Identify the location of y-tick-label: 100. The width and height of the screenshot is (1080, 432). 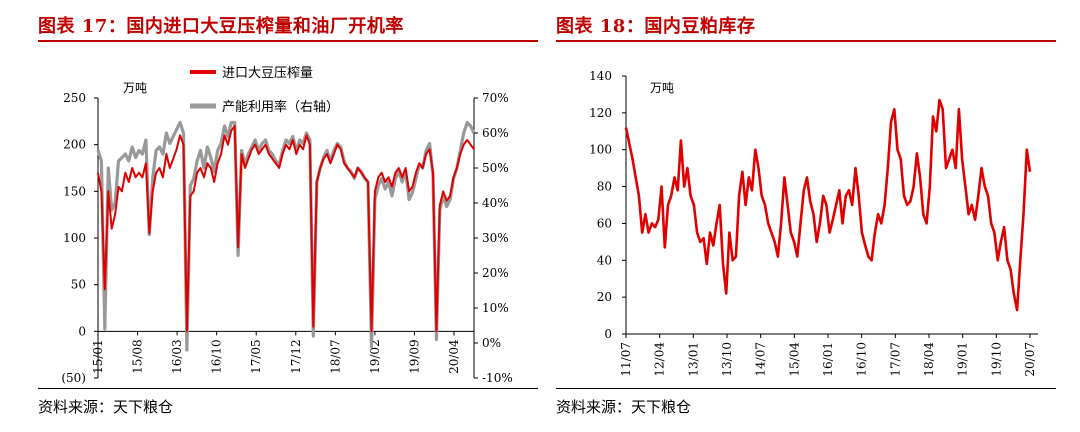
(600, 150).